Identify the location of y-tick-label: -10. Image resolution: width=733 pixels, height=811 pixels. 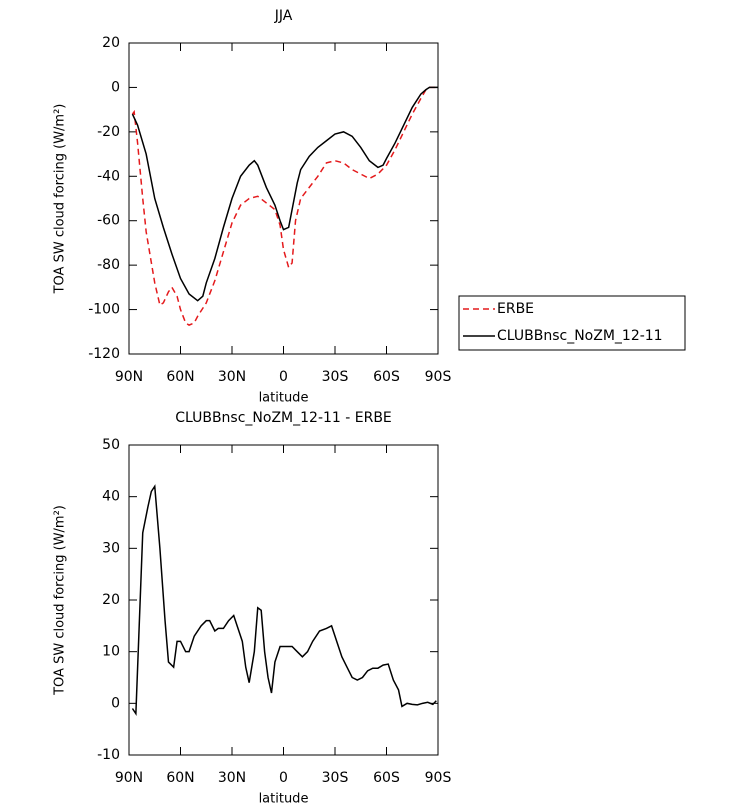
(108, 755).